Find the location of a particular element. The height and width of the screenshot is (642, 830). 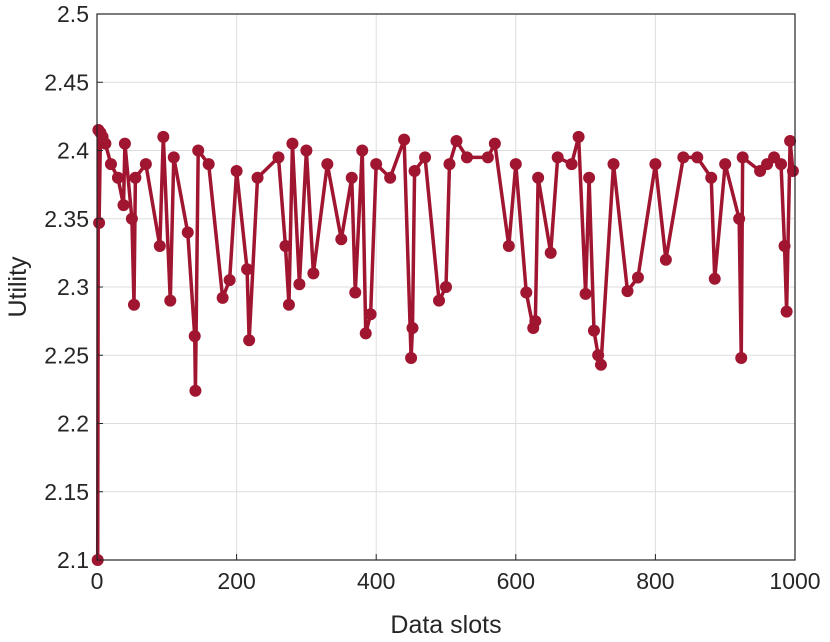

y-tick-label: 2.45 is located at coordinates (66, 82).